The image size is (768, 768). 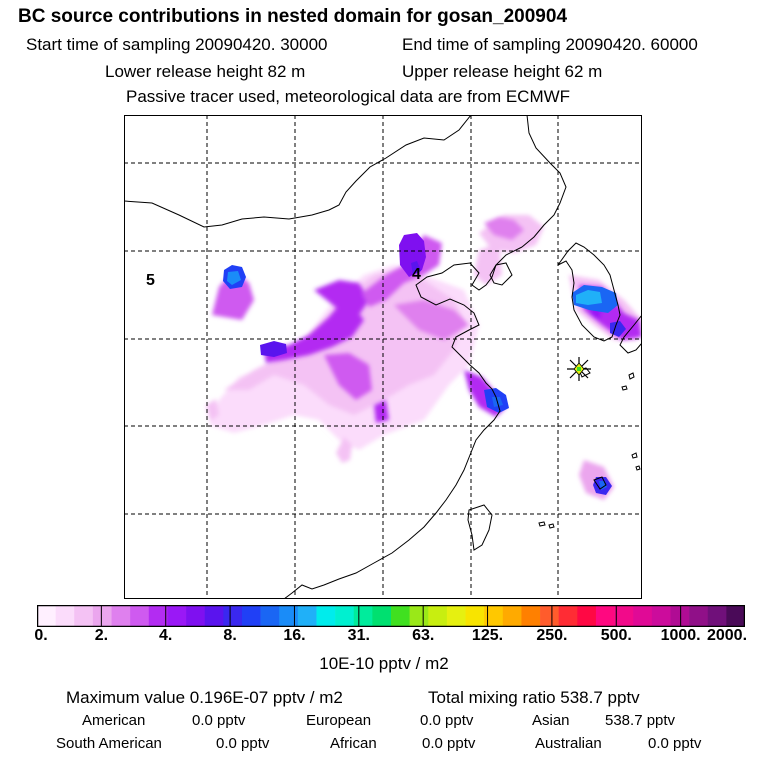 I want to click on colorbar-tick-label: 31., so click(x=358, y=635).